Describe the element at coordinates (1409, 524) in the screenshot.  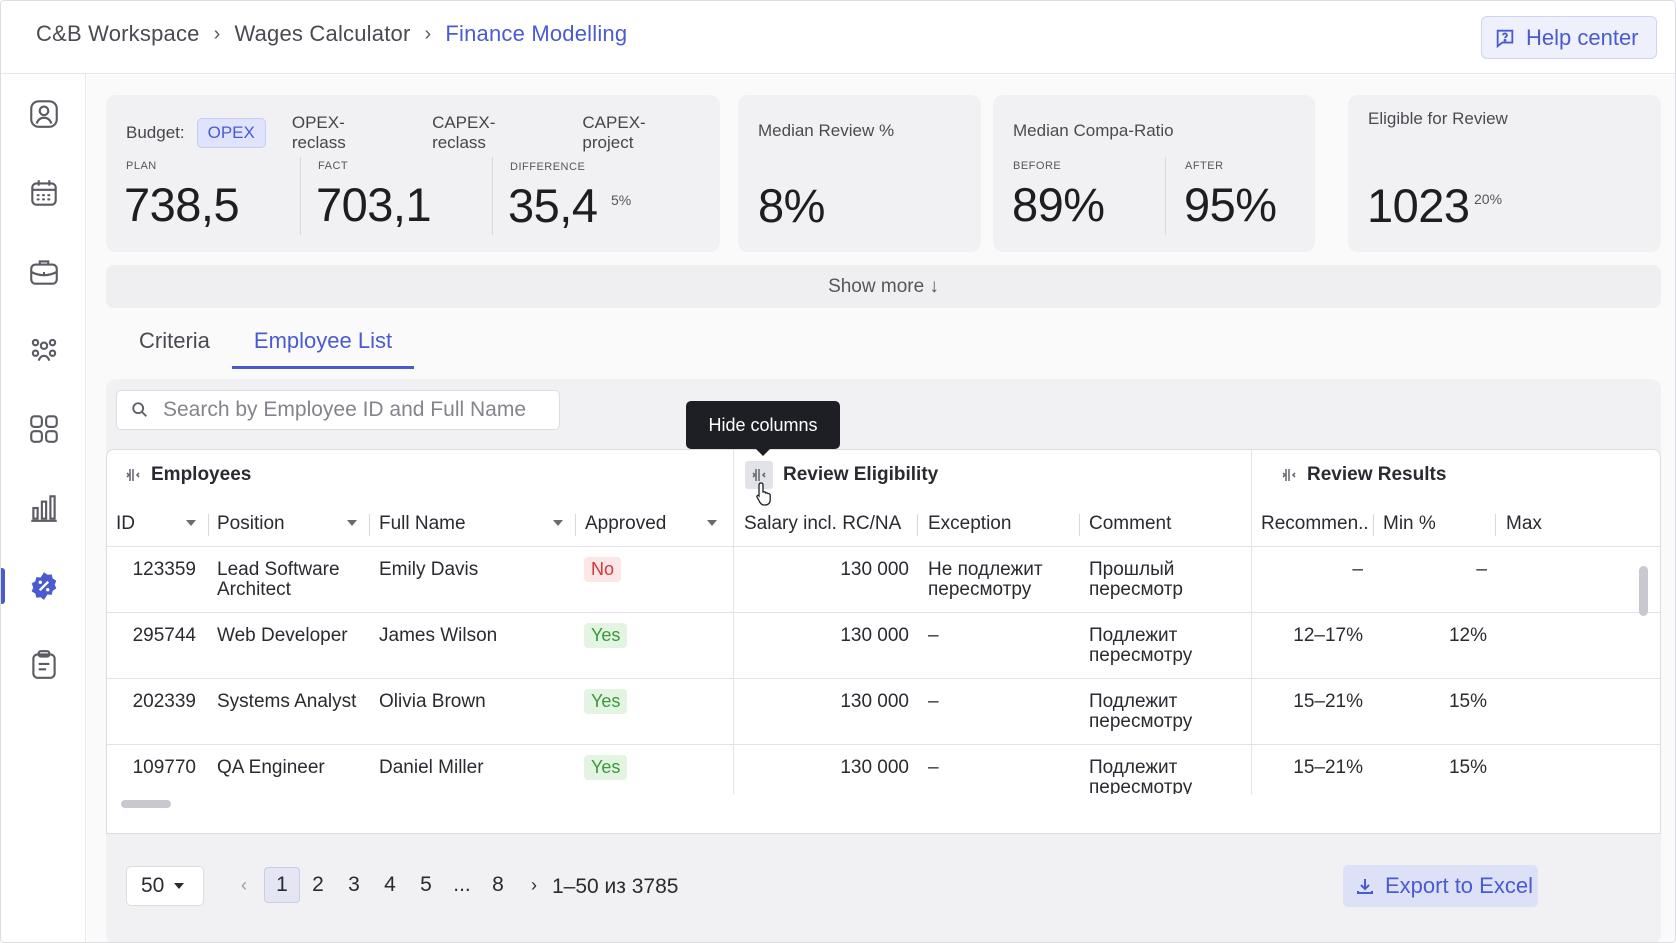
I see `column-header-min: Min %` at that location.